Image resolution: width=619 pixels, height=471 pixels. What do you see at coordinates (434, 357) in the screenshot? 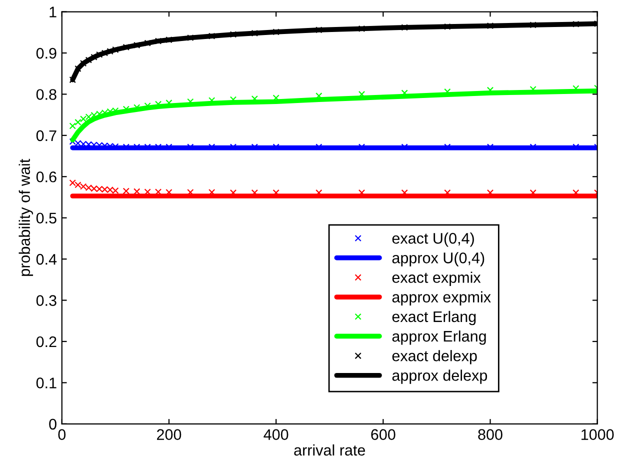
I see `legend-label: exact delexp` at bounding box center [434, 357].